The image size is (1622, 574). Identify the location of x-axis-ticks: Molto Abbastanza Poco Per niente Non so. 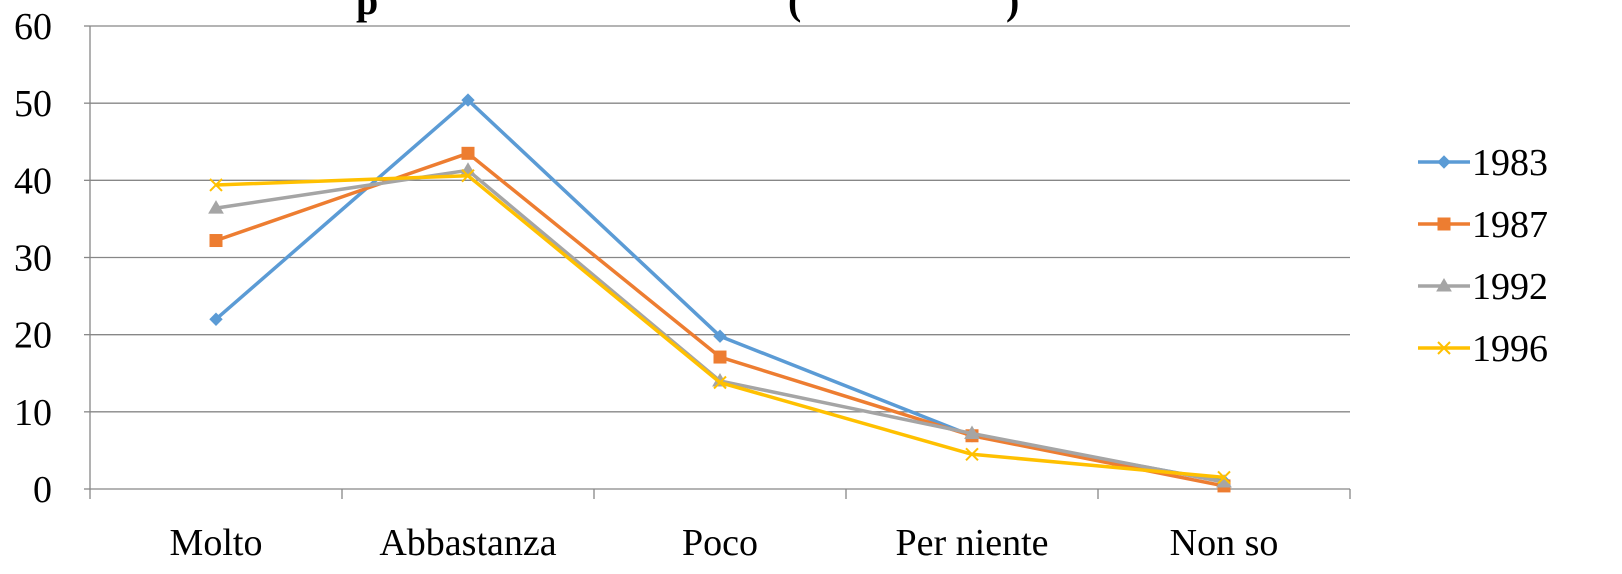
(724, 543).